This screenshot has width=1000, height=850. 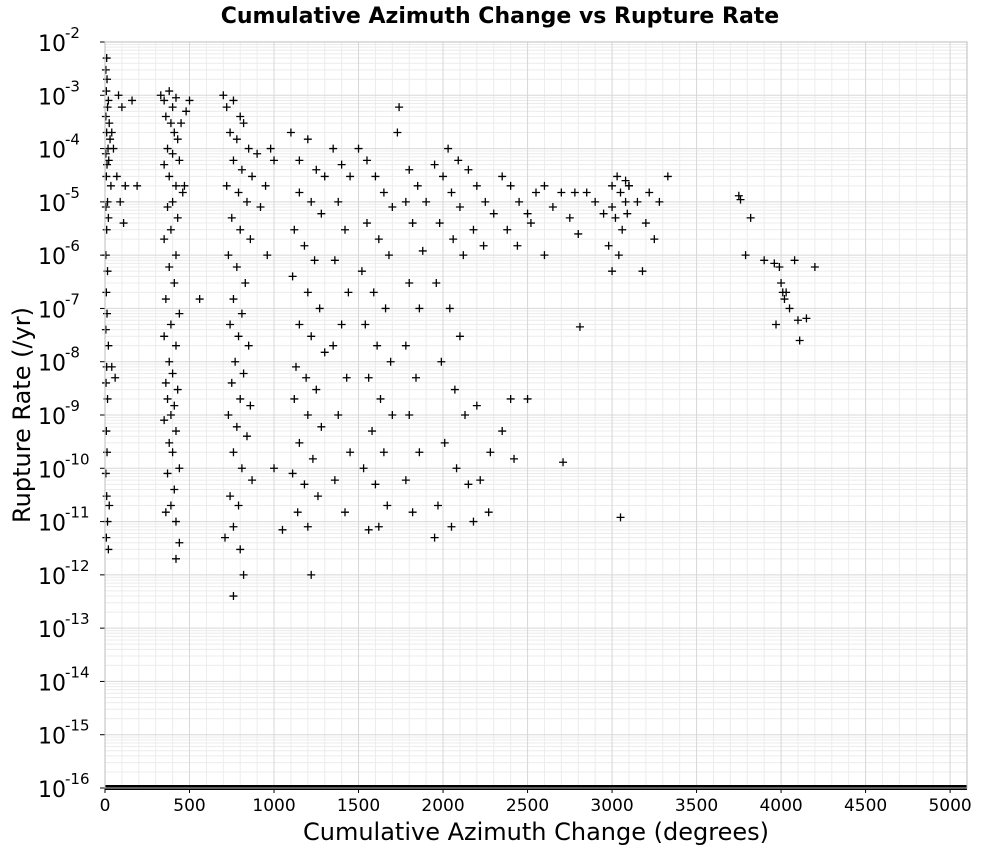 What do you see at coordinates (64, 520) in the screenshot?
I see `y-tick-label: 10 -11` at bounding box center [64, 520].